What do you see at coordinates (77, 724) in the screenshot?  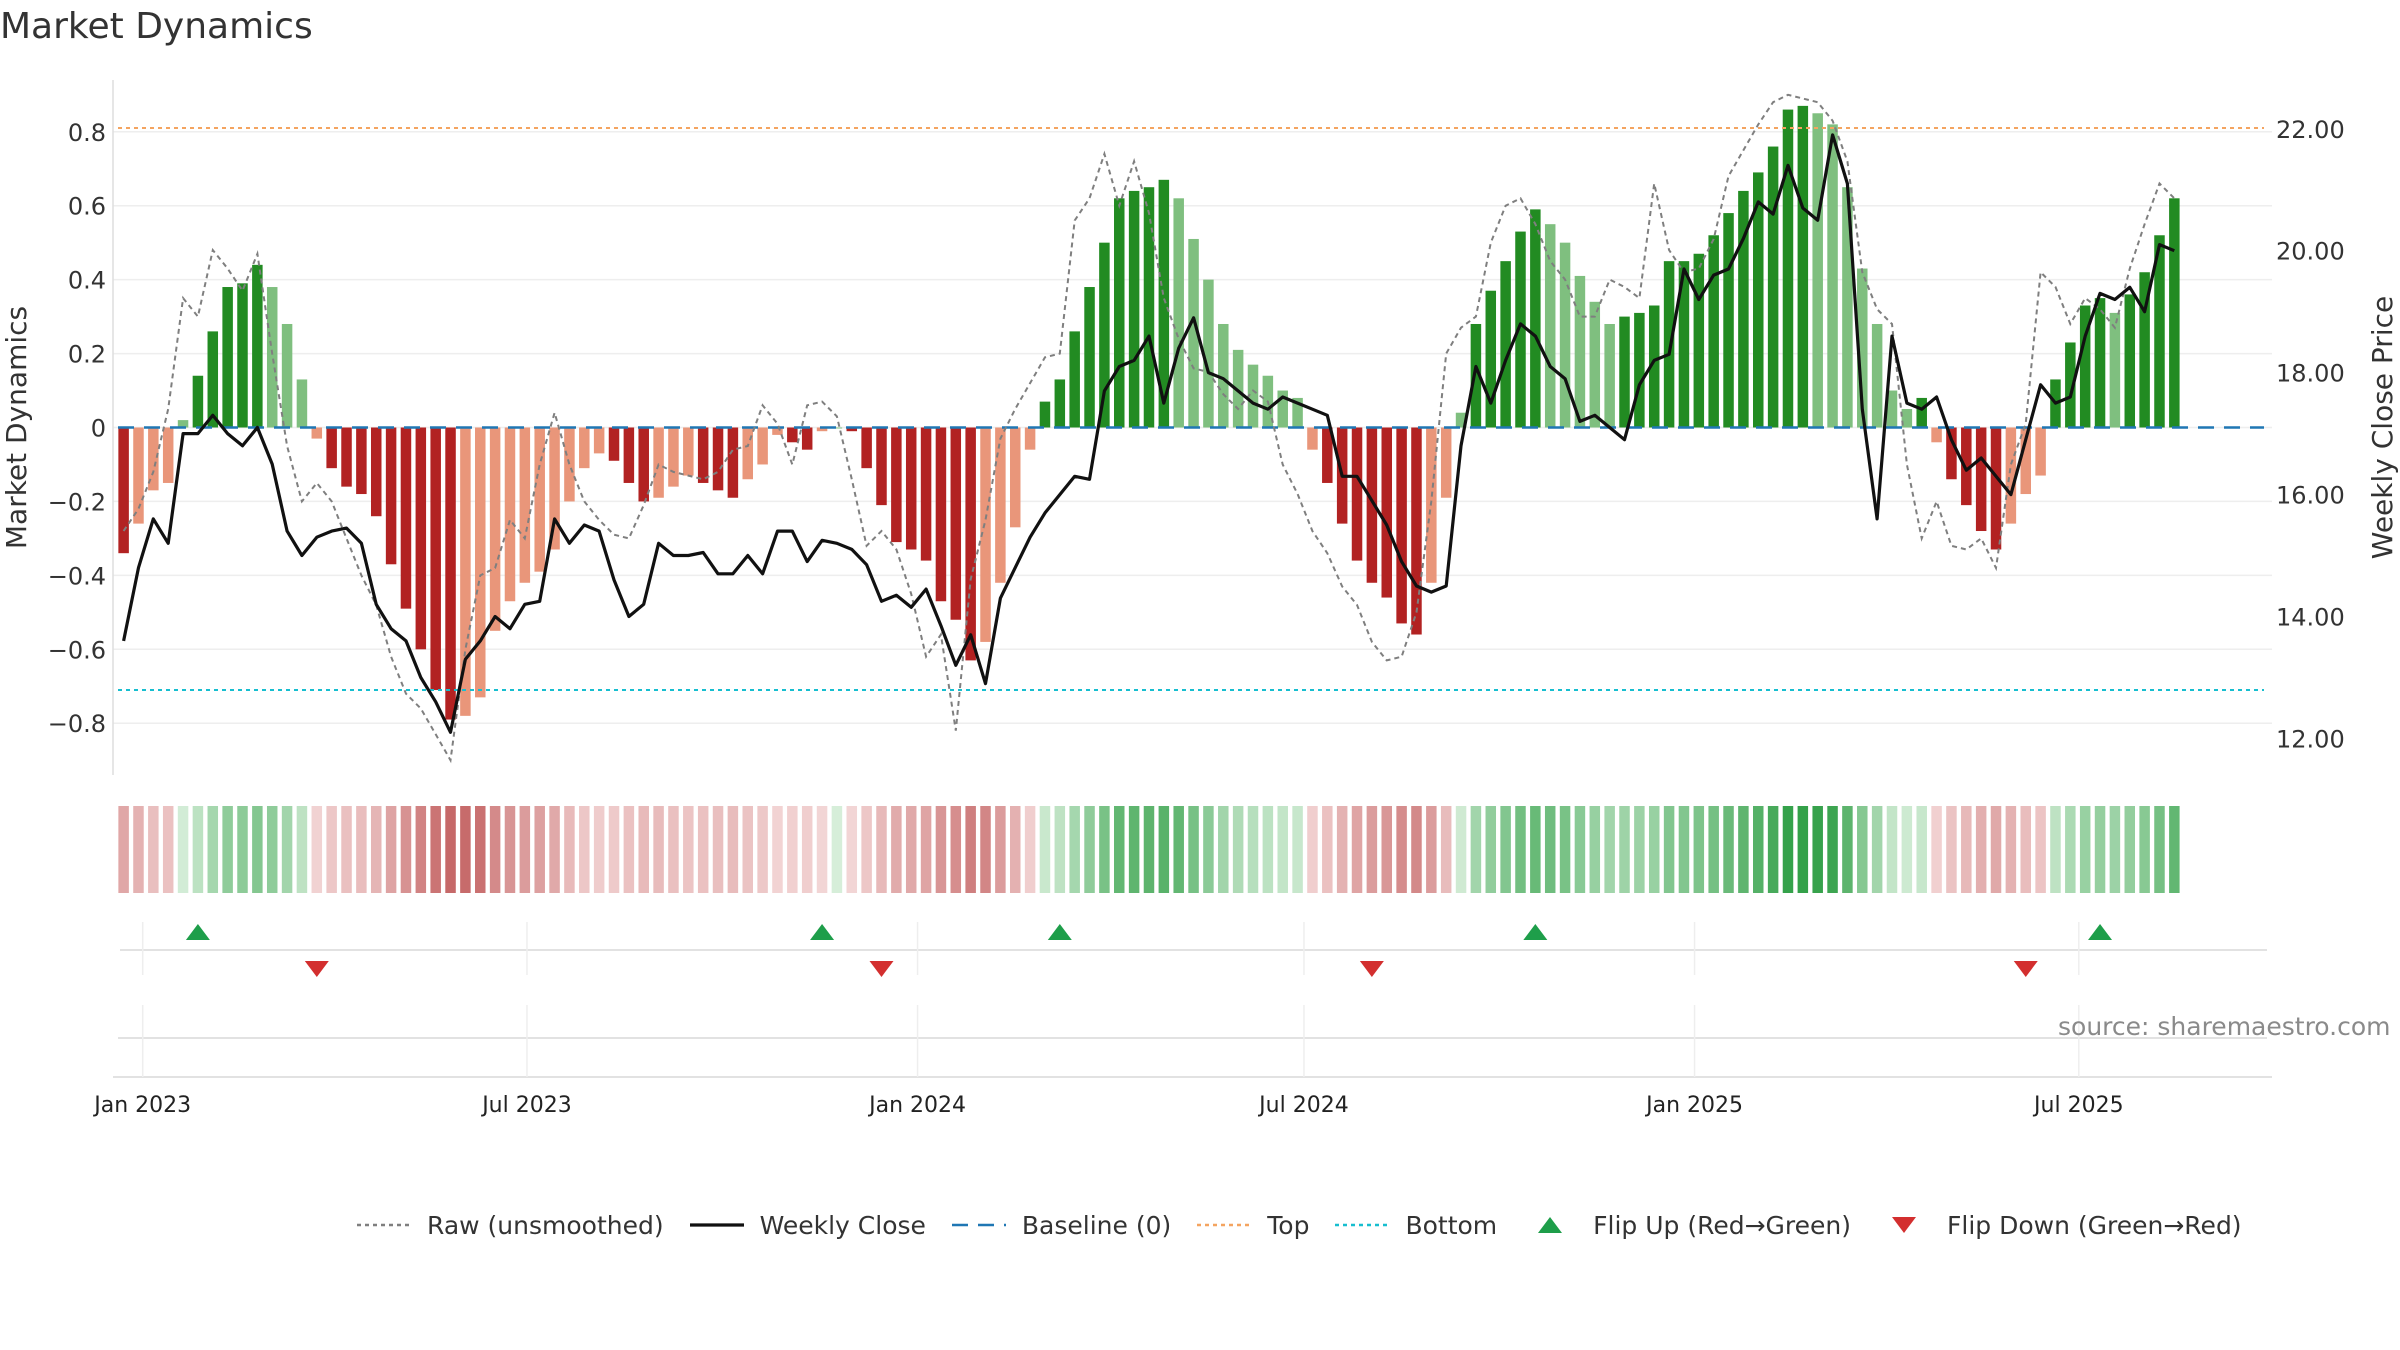 I see `y-tick-label: −0.8` at bounding box center [77, 724].